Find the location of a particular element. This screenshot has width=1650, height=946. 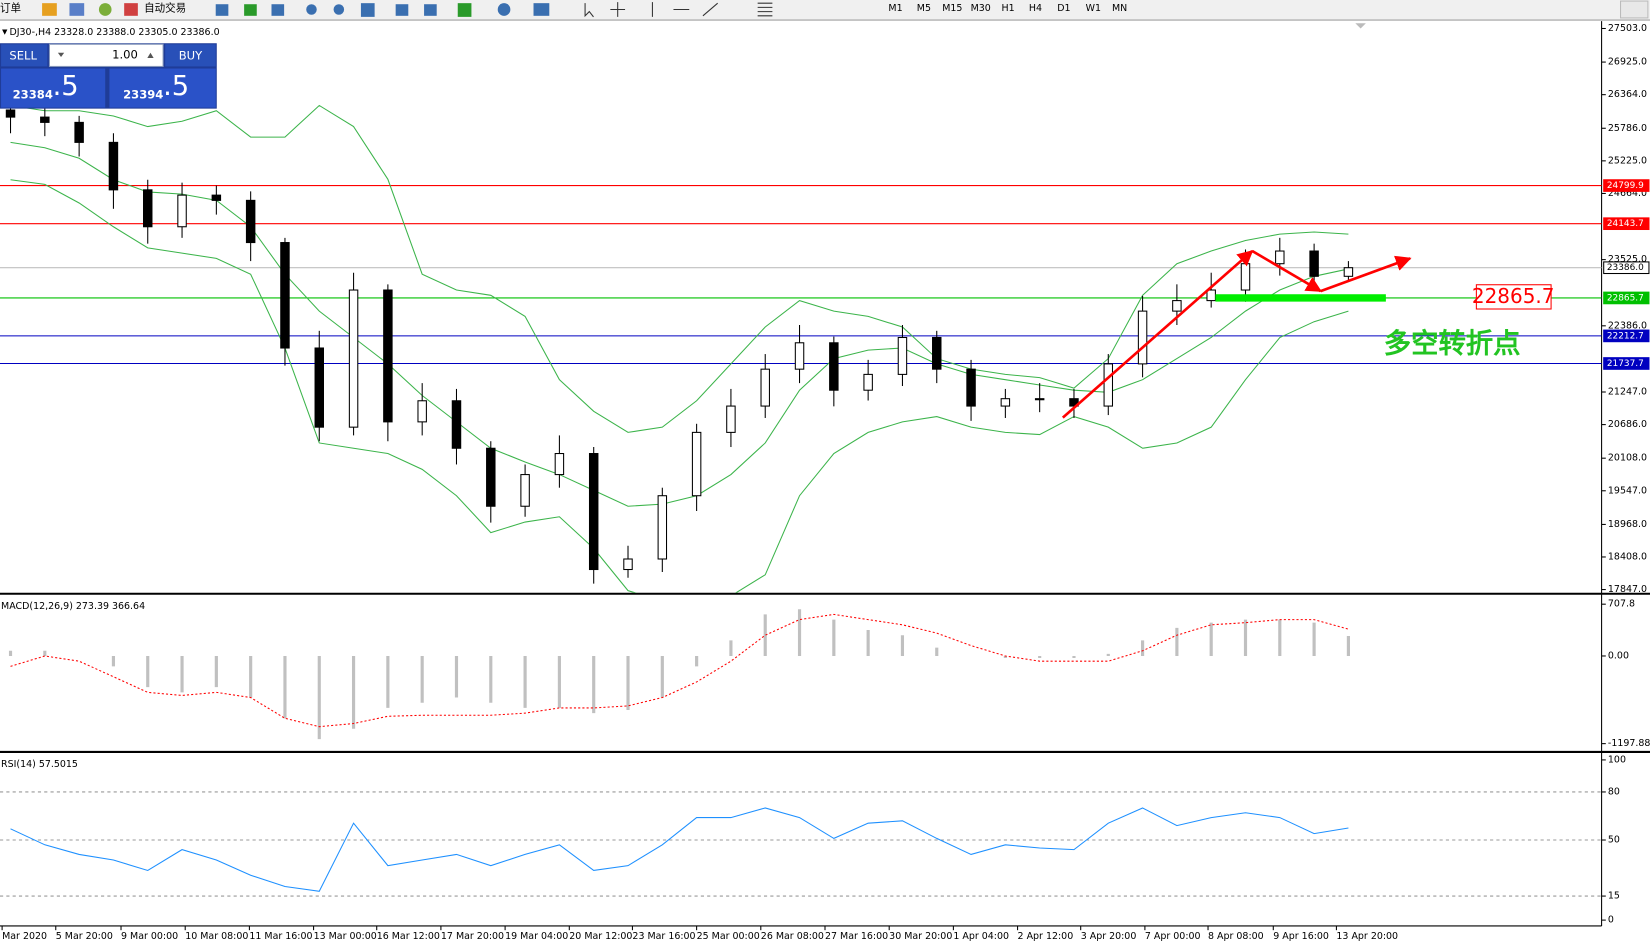

y-tick-label: 80 is located at coordinates (1614, 791).